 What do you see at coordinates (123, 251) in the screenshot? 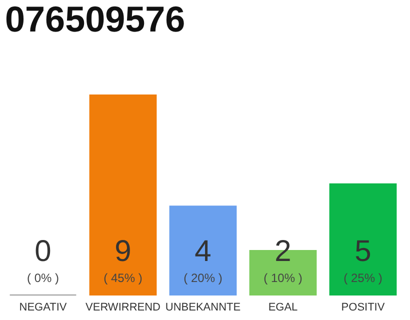
I see `data-label: 9` at bounding box center [123, 251].